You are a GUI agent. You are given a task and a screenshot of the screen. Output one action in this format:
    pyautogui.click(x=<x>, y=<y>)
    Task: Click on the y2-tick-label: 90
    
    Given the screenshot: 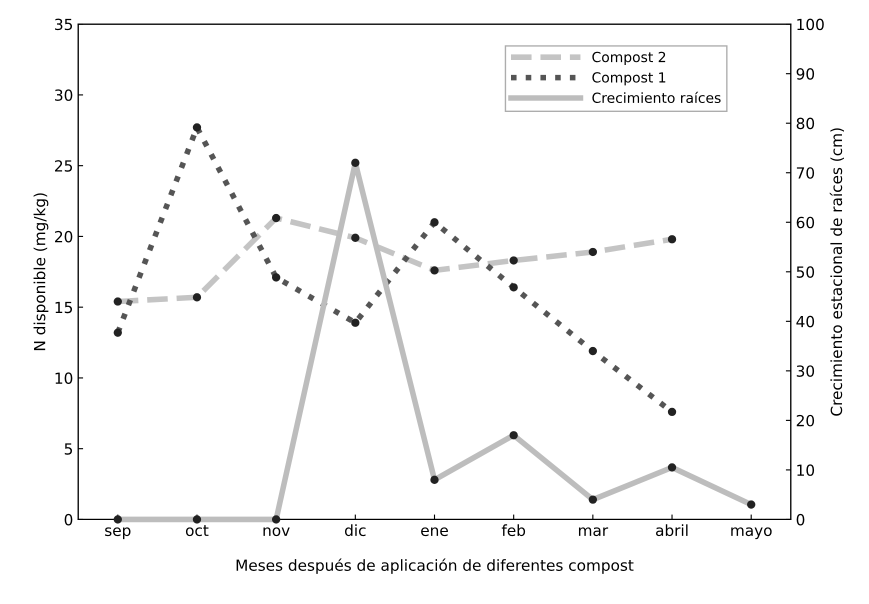 What is the action you would take?
    pyautogui.click(x=805, y=74)
    